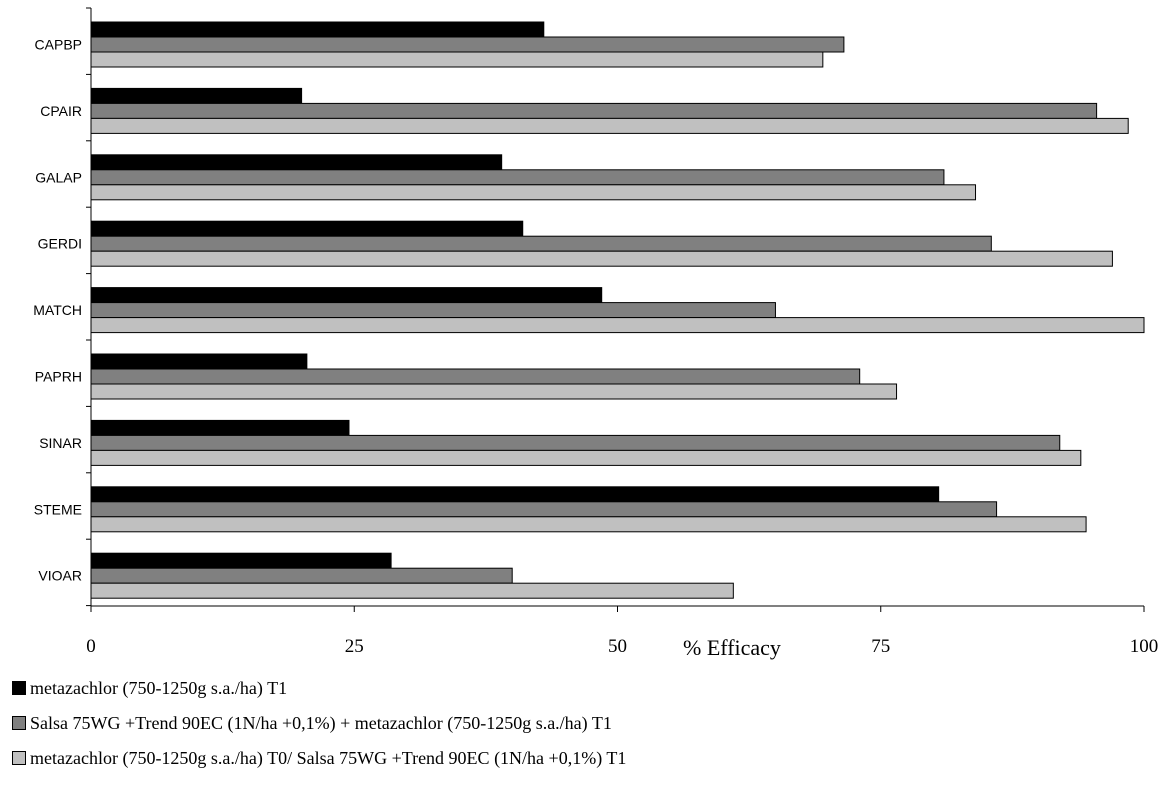  Describe the element at coordinates (58, 177) in the screenshot. I see `category-label: GALAP` at that location.